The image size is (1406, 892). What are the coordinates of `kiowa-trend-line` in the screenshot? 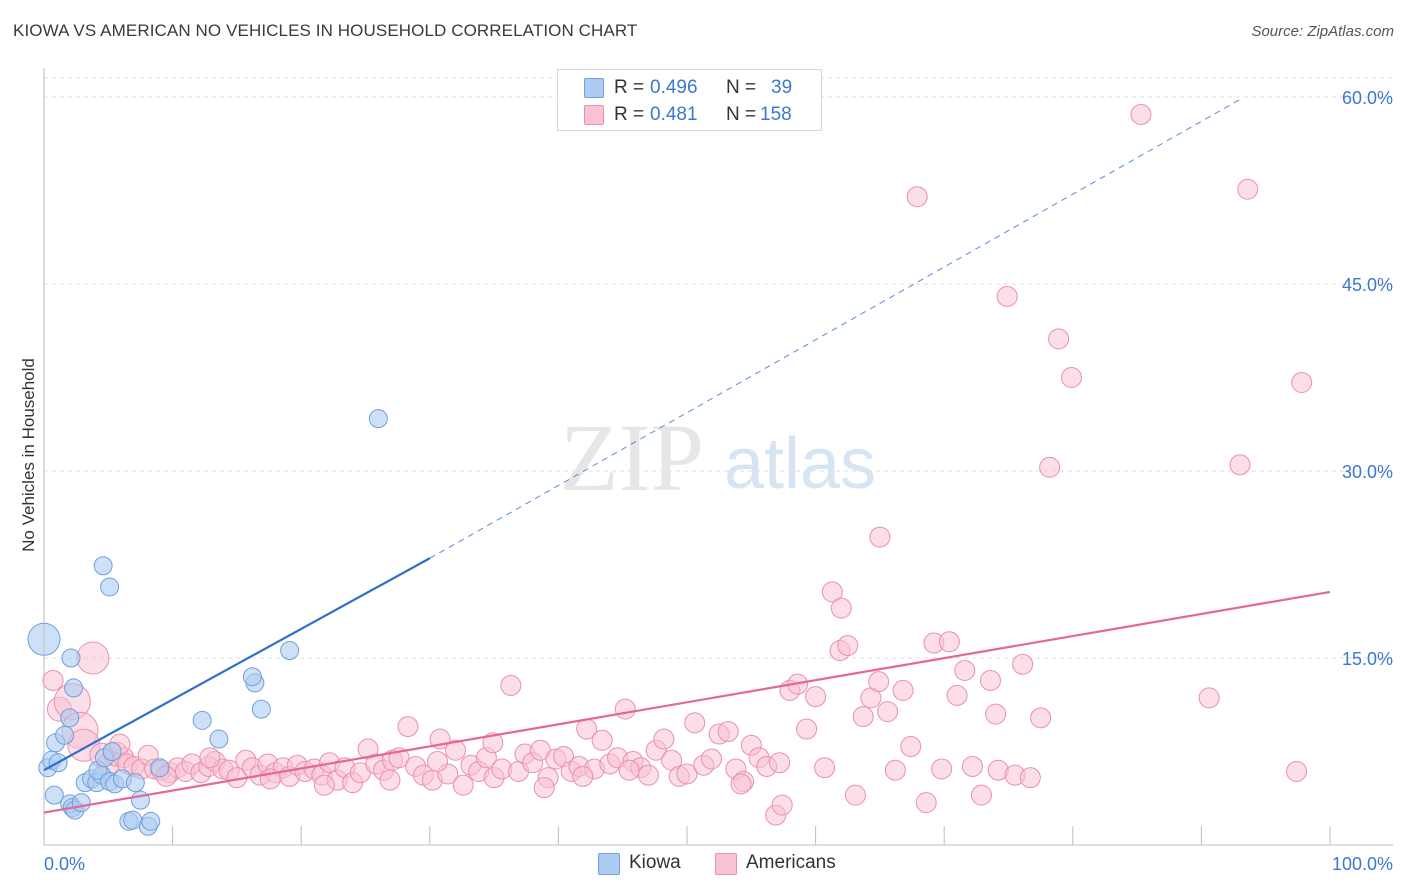 It's located at (237, 664).